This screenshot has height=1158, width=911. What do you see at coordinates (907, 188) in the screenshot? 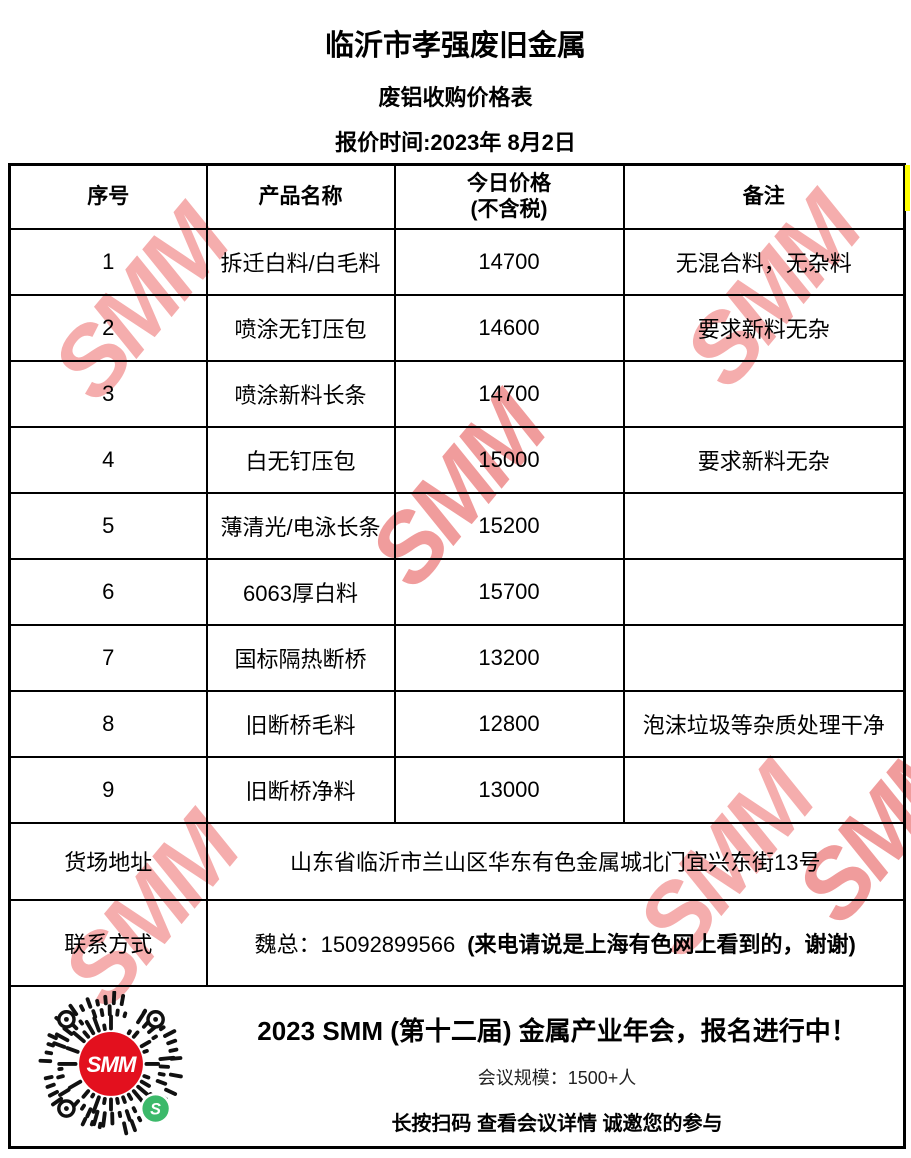
I see `yellow-highlight-strip` at bounding box center [907, 188].